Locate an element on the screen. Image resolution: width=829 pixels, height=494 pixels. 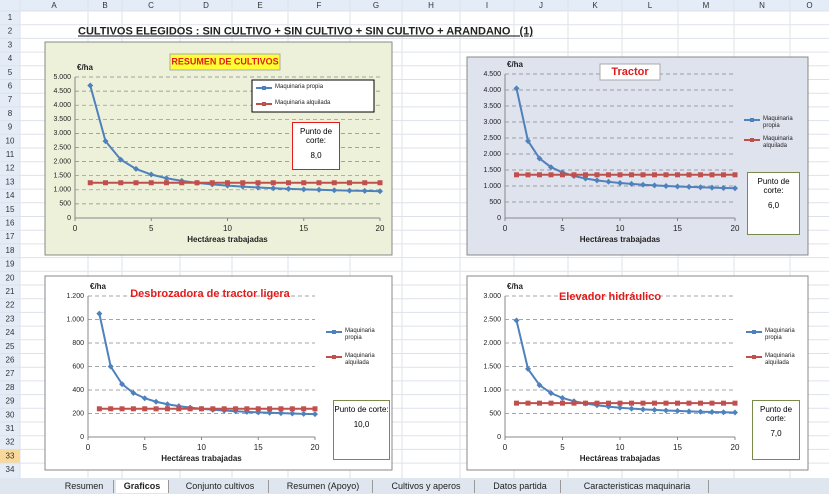
sheet-tab: Caracteristicas maquinaria is located at coordinates (637, 486).